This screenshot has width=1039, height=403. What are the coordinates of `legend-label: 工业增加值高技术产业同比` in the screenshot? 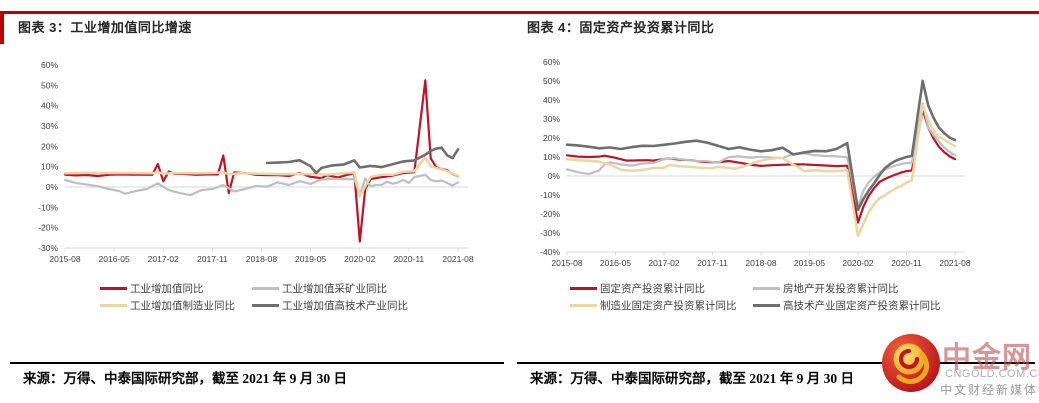 It's located at (345, 305).